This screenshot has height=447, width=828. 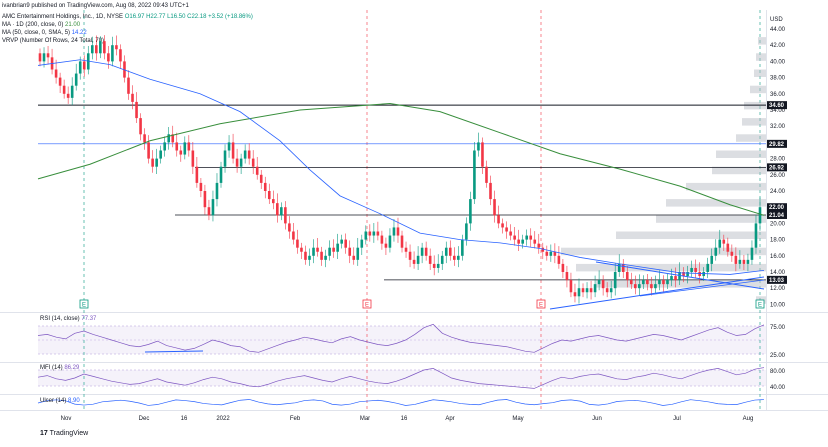 I want to click on time-tick: Dec, so click(x=144, y=419).